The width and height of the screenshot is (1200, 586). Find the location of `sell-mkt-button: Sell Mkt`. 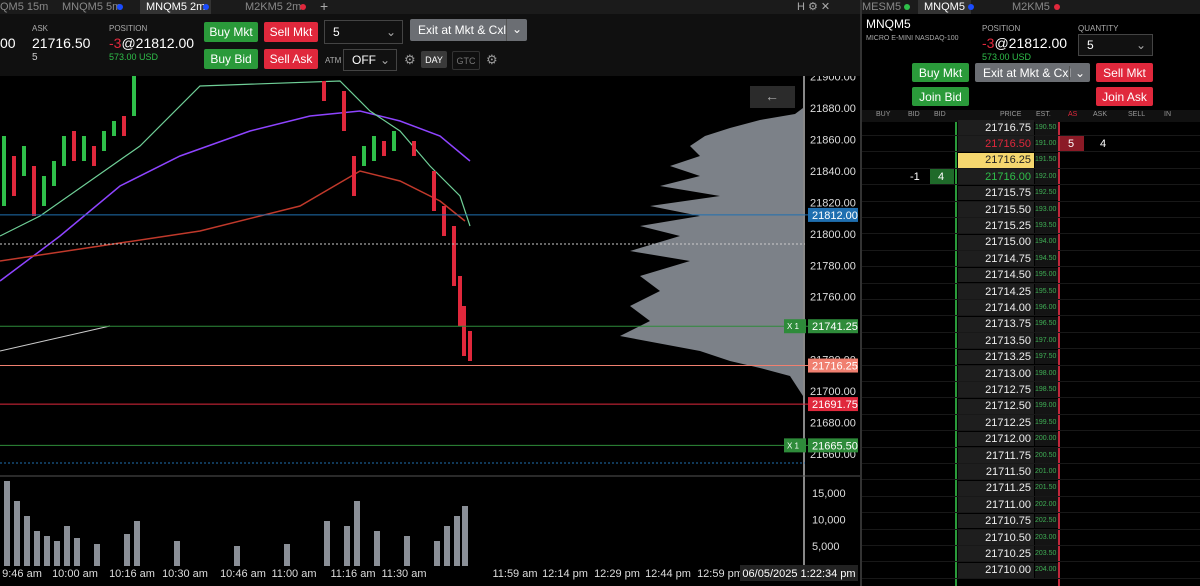

sell-mkt-button: Sell Mkt is located at coordinates (291, 32).